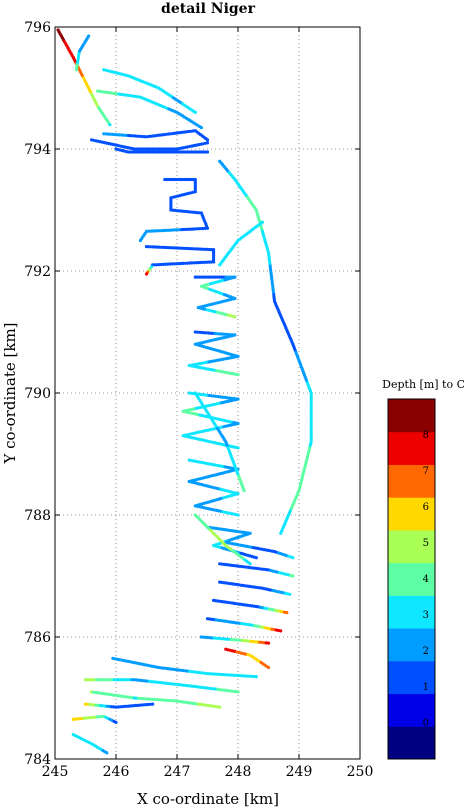 This screenshot has width=464, height=809. Describe the element at coordinates (116, 772) in the screenshot. I see `x-tick-label: 246` at that location.